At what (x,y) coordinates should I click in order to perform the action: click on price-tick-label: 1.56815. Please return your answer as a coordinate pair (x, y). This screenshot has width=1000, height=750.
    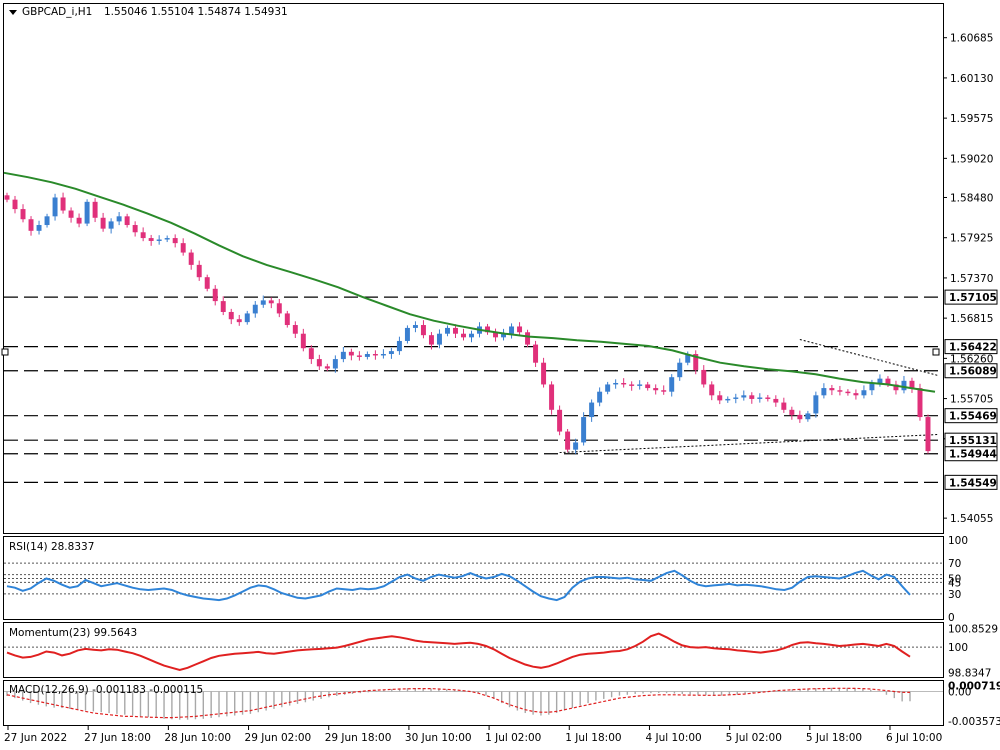
    Looking at the image, I should click on (971, 319).